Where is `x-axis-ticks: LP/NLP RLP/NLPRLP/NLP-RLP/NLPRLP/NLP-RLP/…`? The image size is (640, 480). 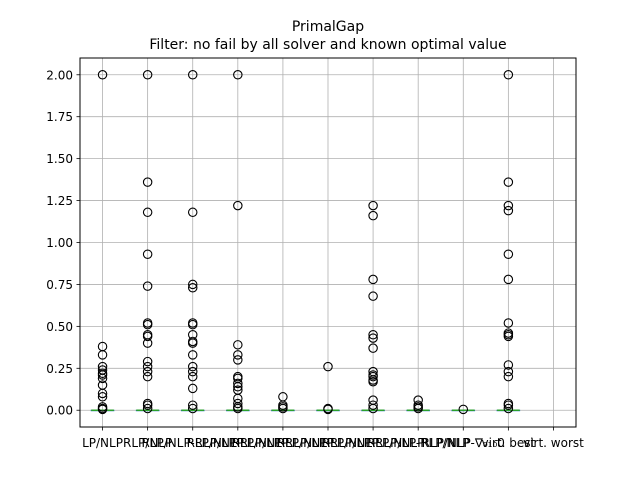 x-axis-ticks: LP/NLP RLP/NLPRLP/NLP-RLP/NLPRLP/NLP-RLP/… is located at coordinates (333, 438).